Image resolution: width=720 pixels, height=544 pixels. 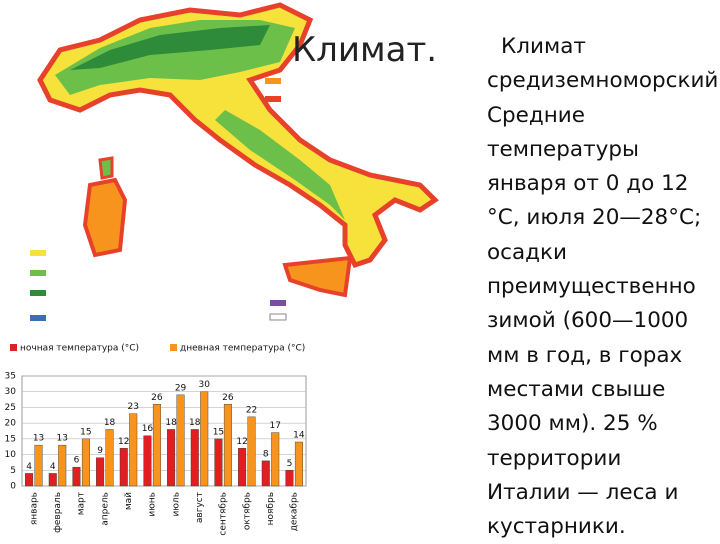 I want to click on x-tick-label: июнь, so click(x=153, y=504).